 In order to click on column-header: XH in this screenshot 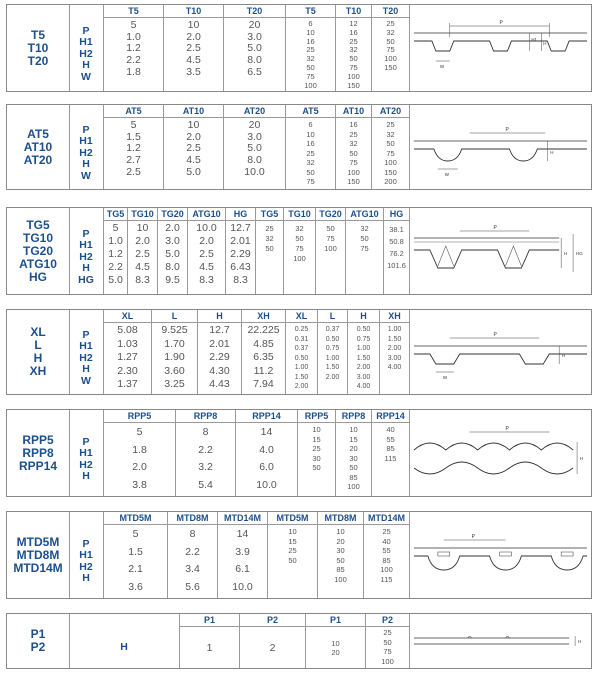, I will do `click(394, 316)`.